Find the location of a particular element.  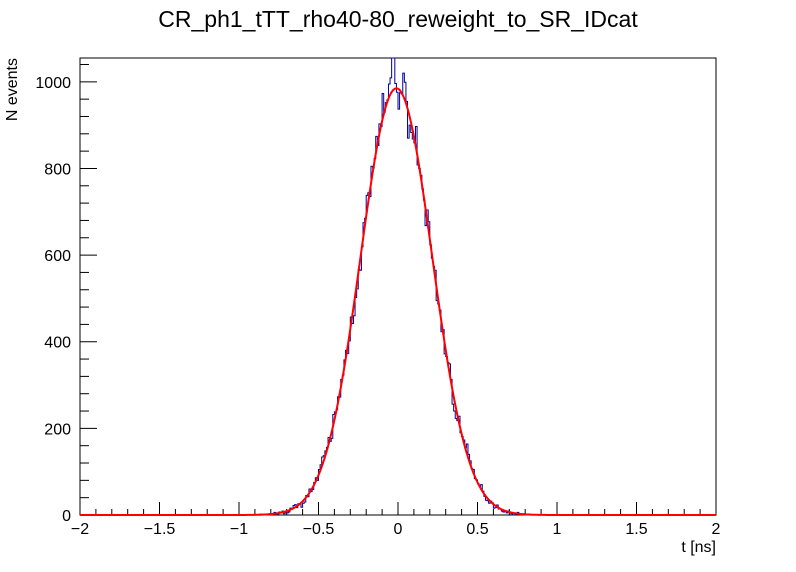

x-axis-label: t [ns] is located at coordinates (698, 547).